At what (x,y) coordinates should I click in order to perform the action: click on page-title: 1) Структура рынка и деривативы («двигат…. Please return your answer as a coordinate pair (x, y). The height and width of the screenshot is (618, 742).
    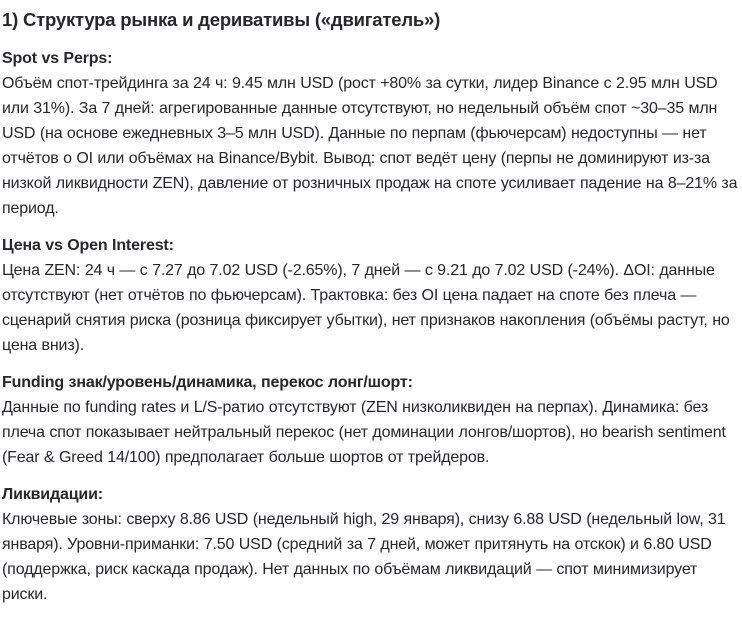
    Looking at the image, I should click on (221, 19).